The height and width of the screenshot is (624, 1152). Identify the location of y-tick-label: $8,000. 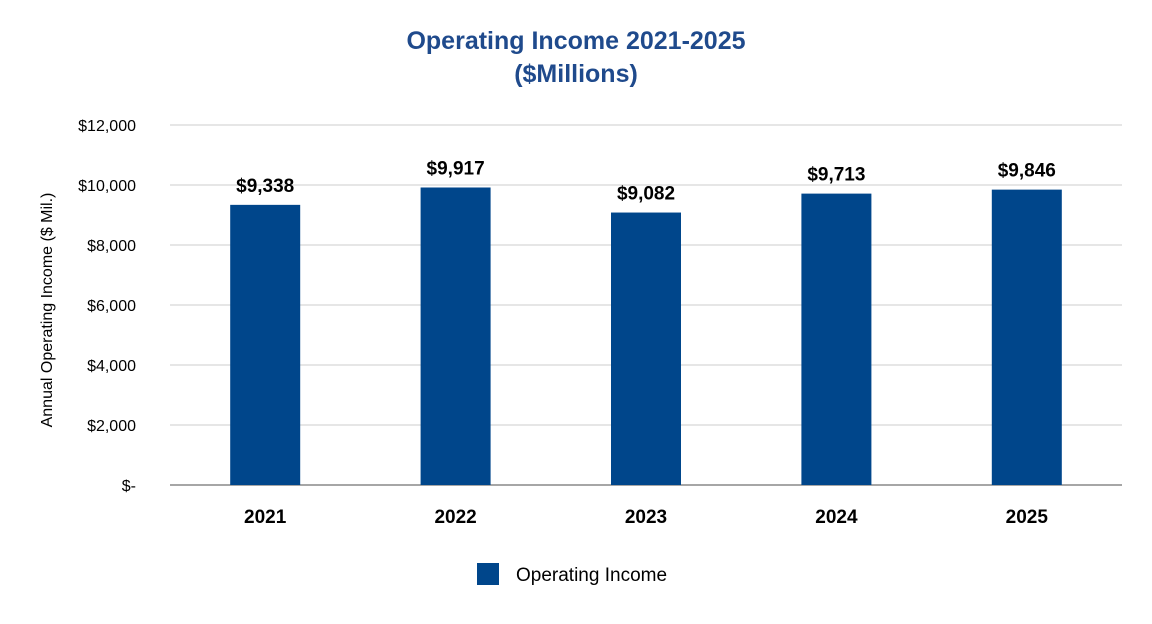
(111, 246).